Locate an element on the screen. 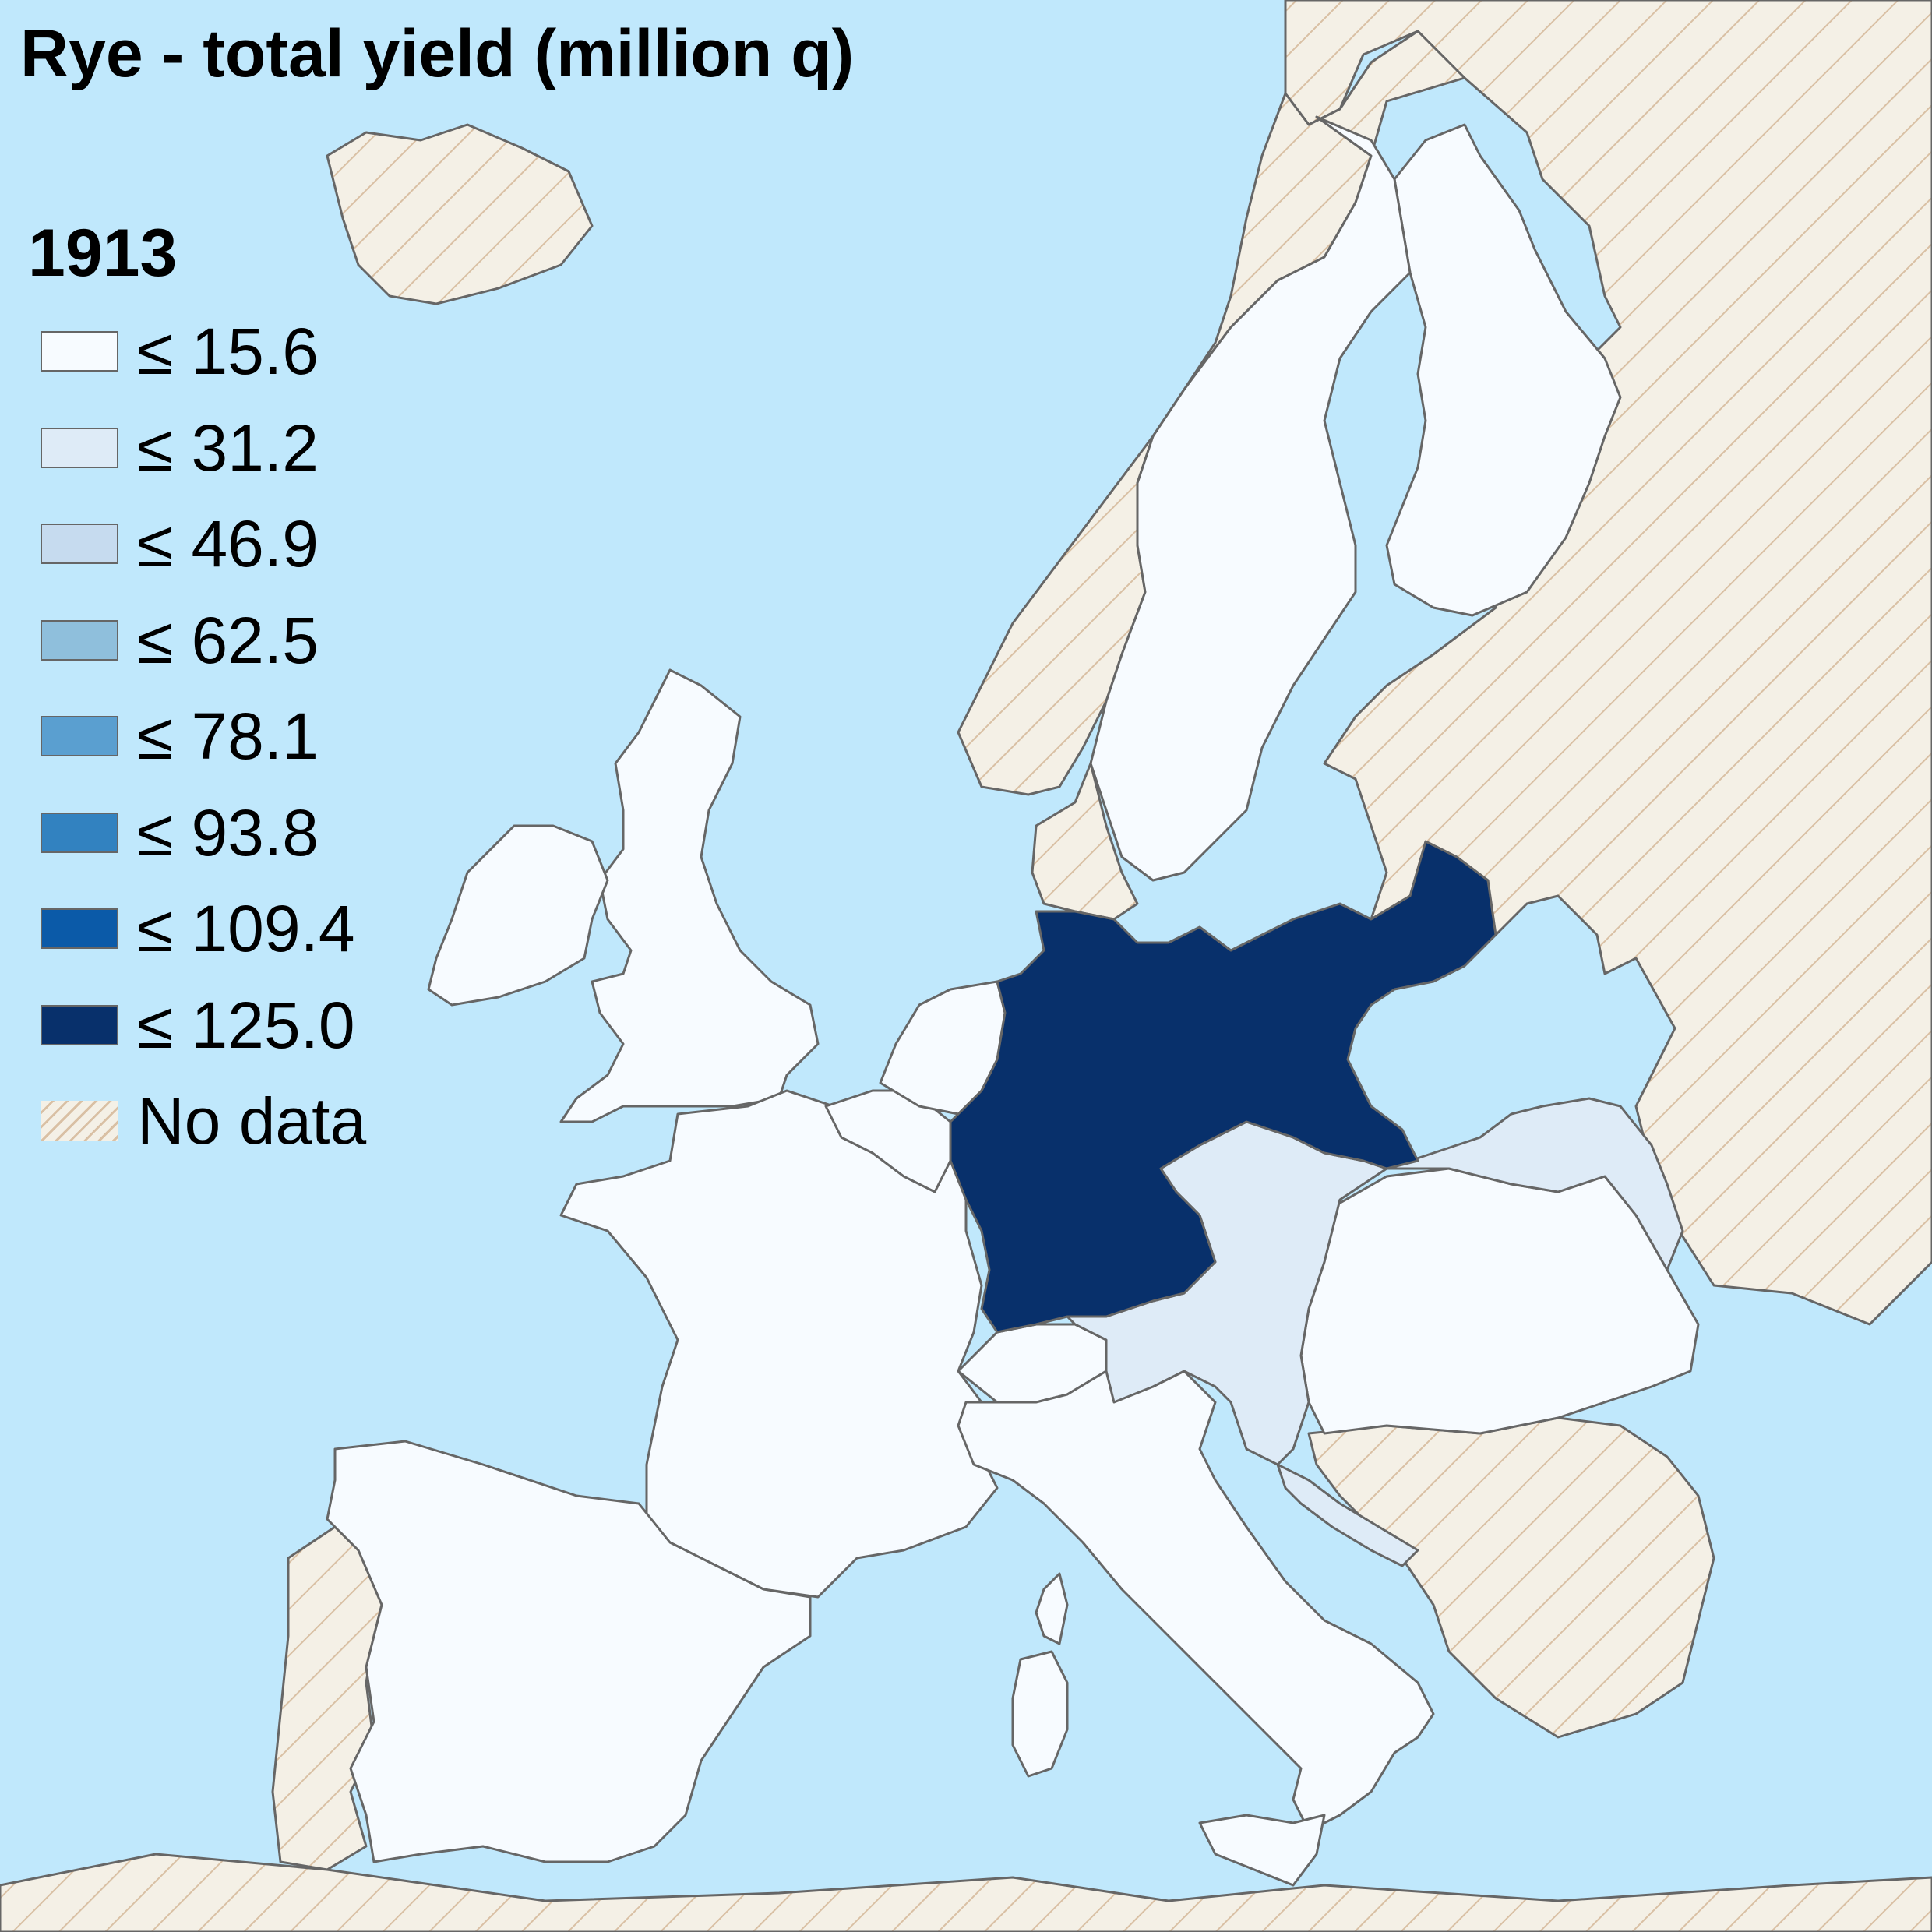  legend-label: ≤ 46.9 is located at coordinates (228, 543).